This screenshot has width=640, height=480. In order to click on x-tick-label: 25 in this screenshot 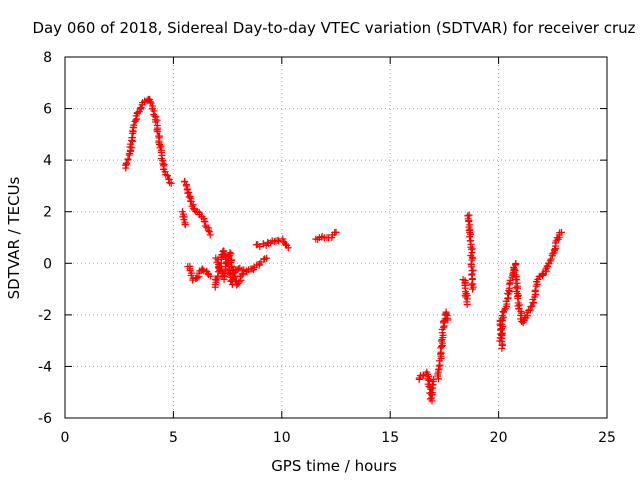, I will do `click(607, 438)`.